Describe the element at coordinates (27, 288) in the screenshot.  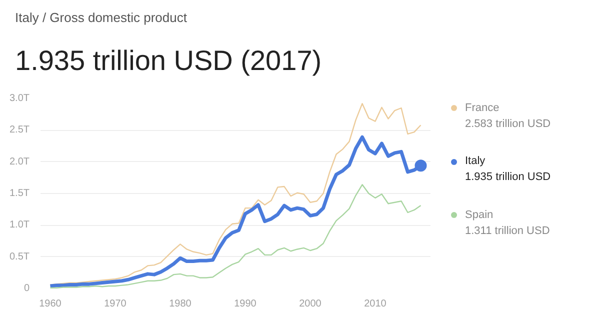
I see `y-tick-label: 0` at that location.